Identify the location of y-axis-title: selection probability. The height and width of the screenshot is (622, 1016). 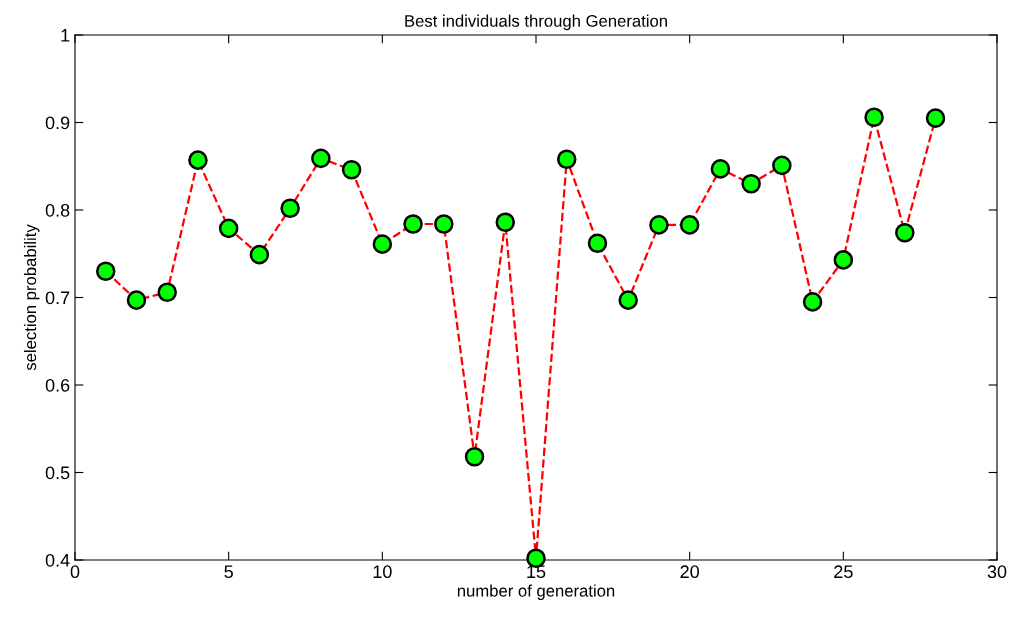
(31, 297).